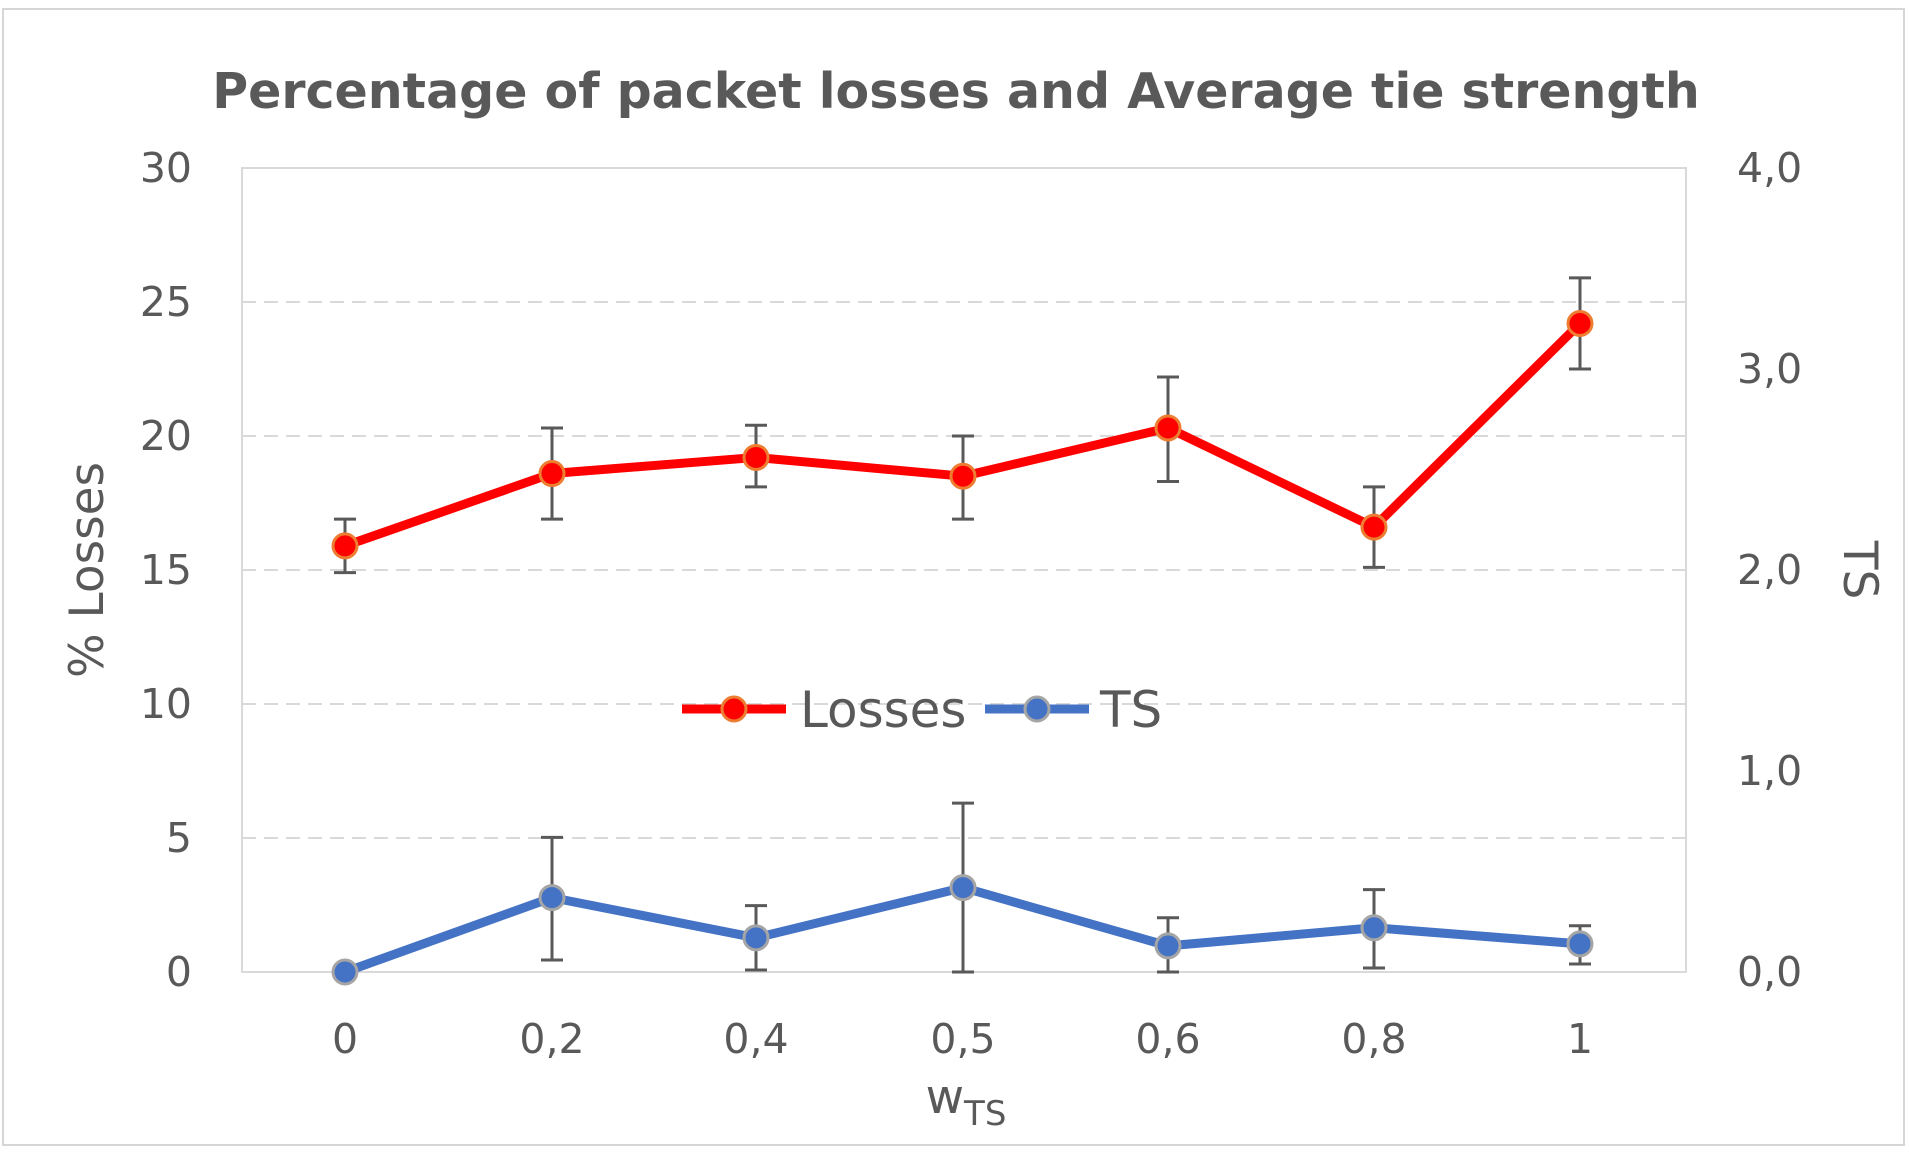  Describe the element at coordinates (87, 570) in the screenshot. I see `y-left-axis-title: % Losses` at that location.